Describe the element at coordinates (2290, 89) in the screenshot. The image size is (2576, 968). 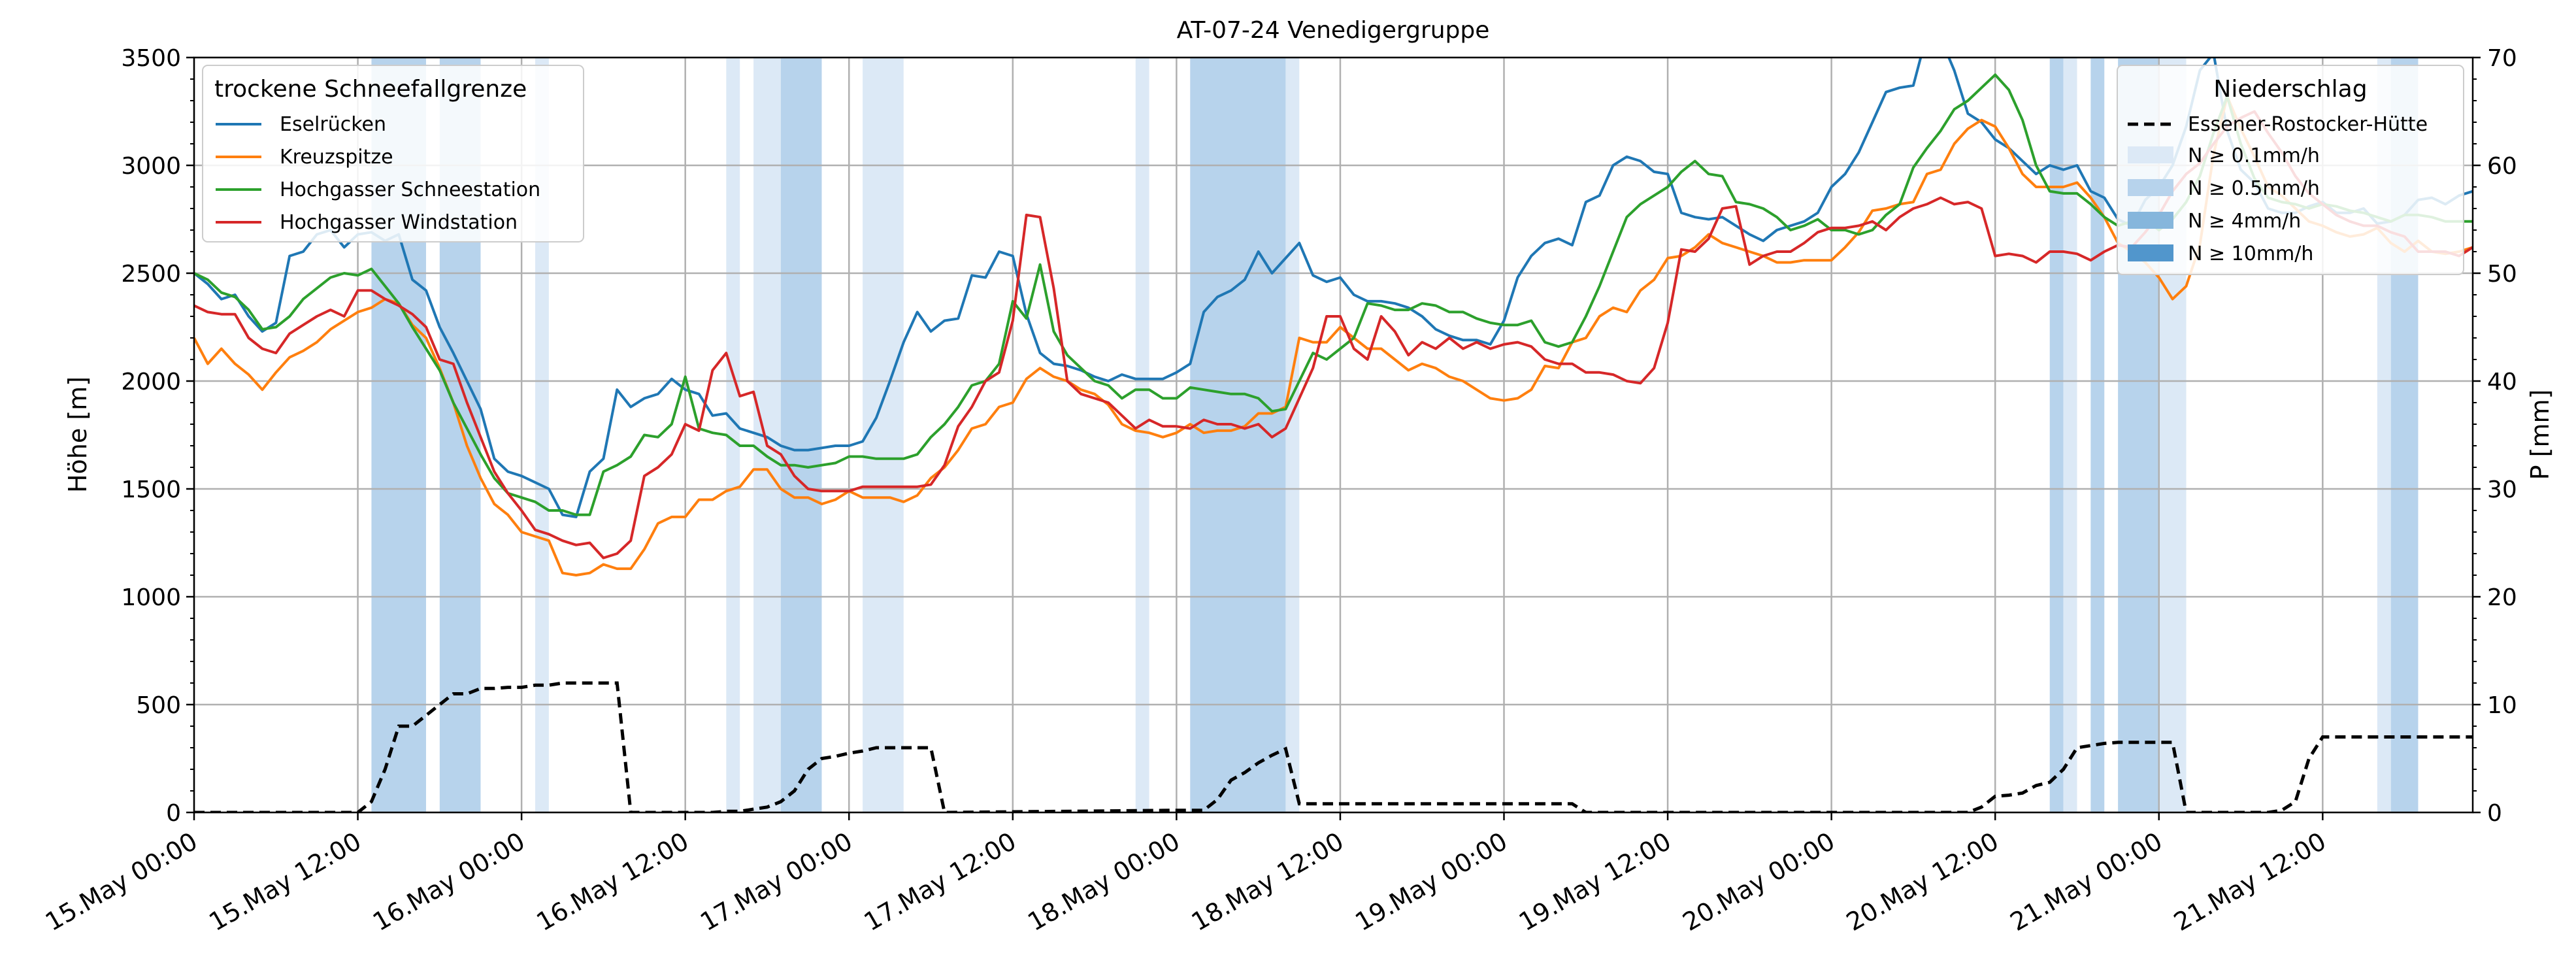
I see `legend-precip-title: Niederschlag` at that location.